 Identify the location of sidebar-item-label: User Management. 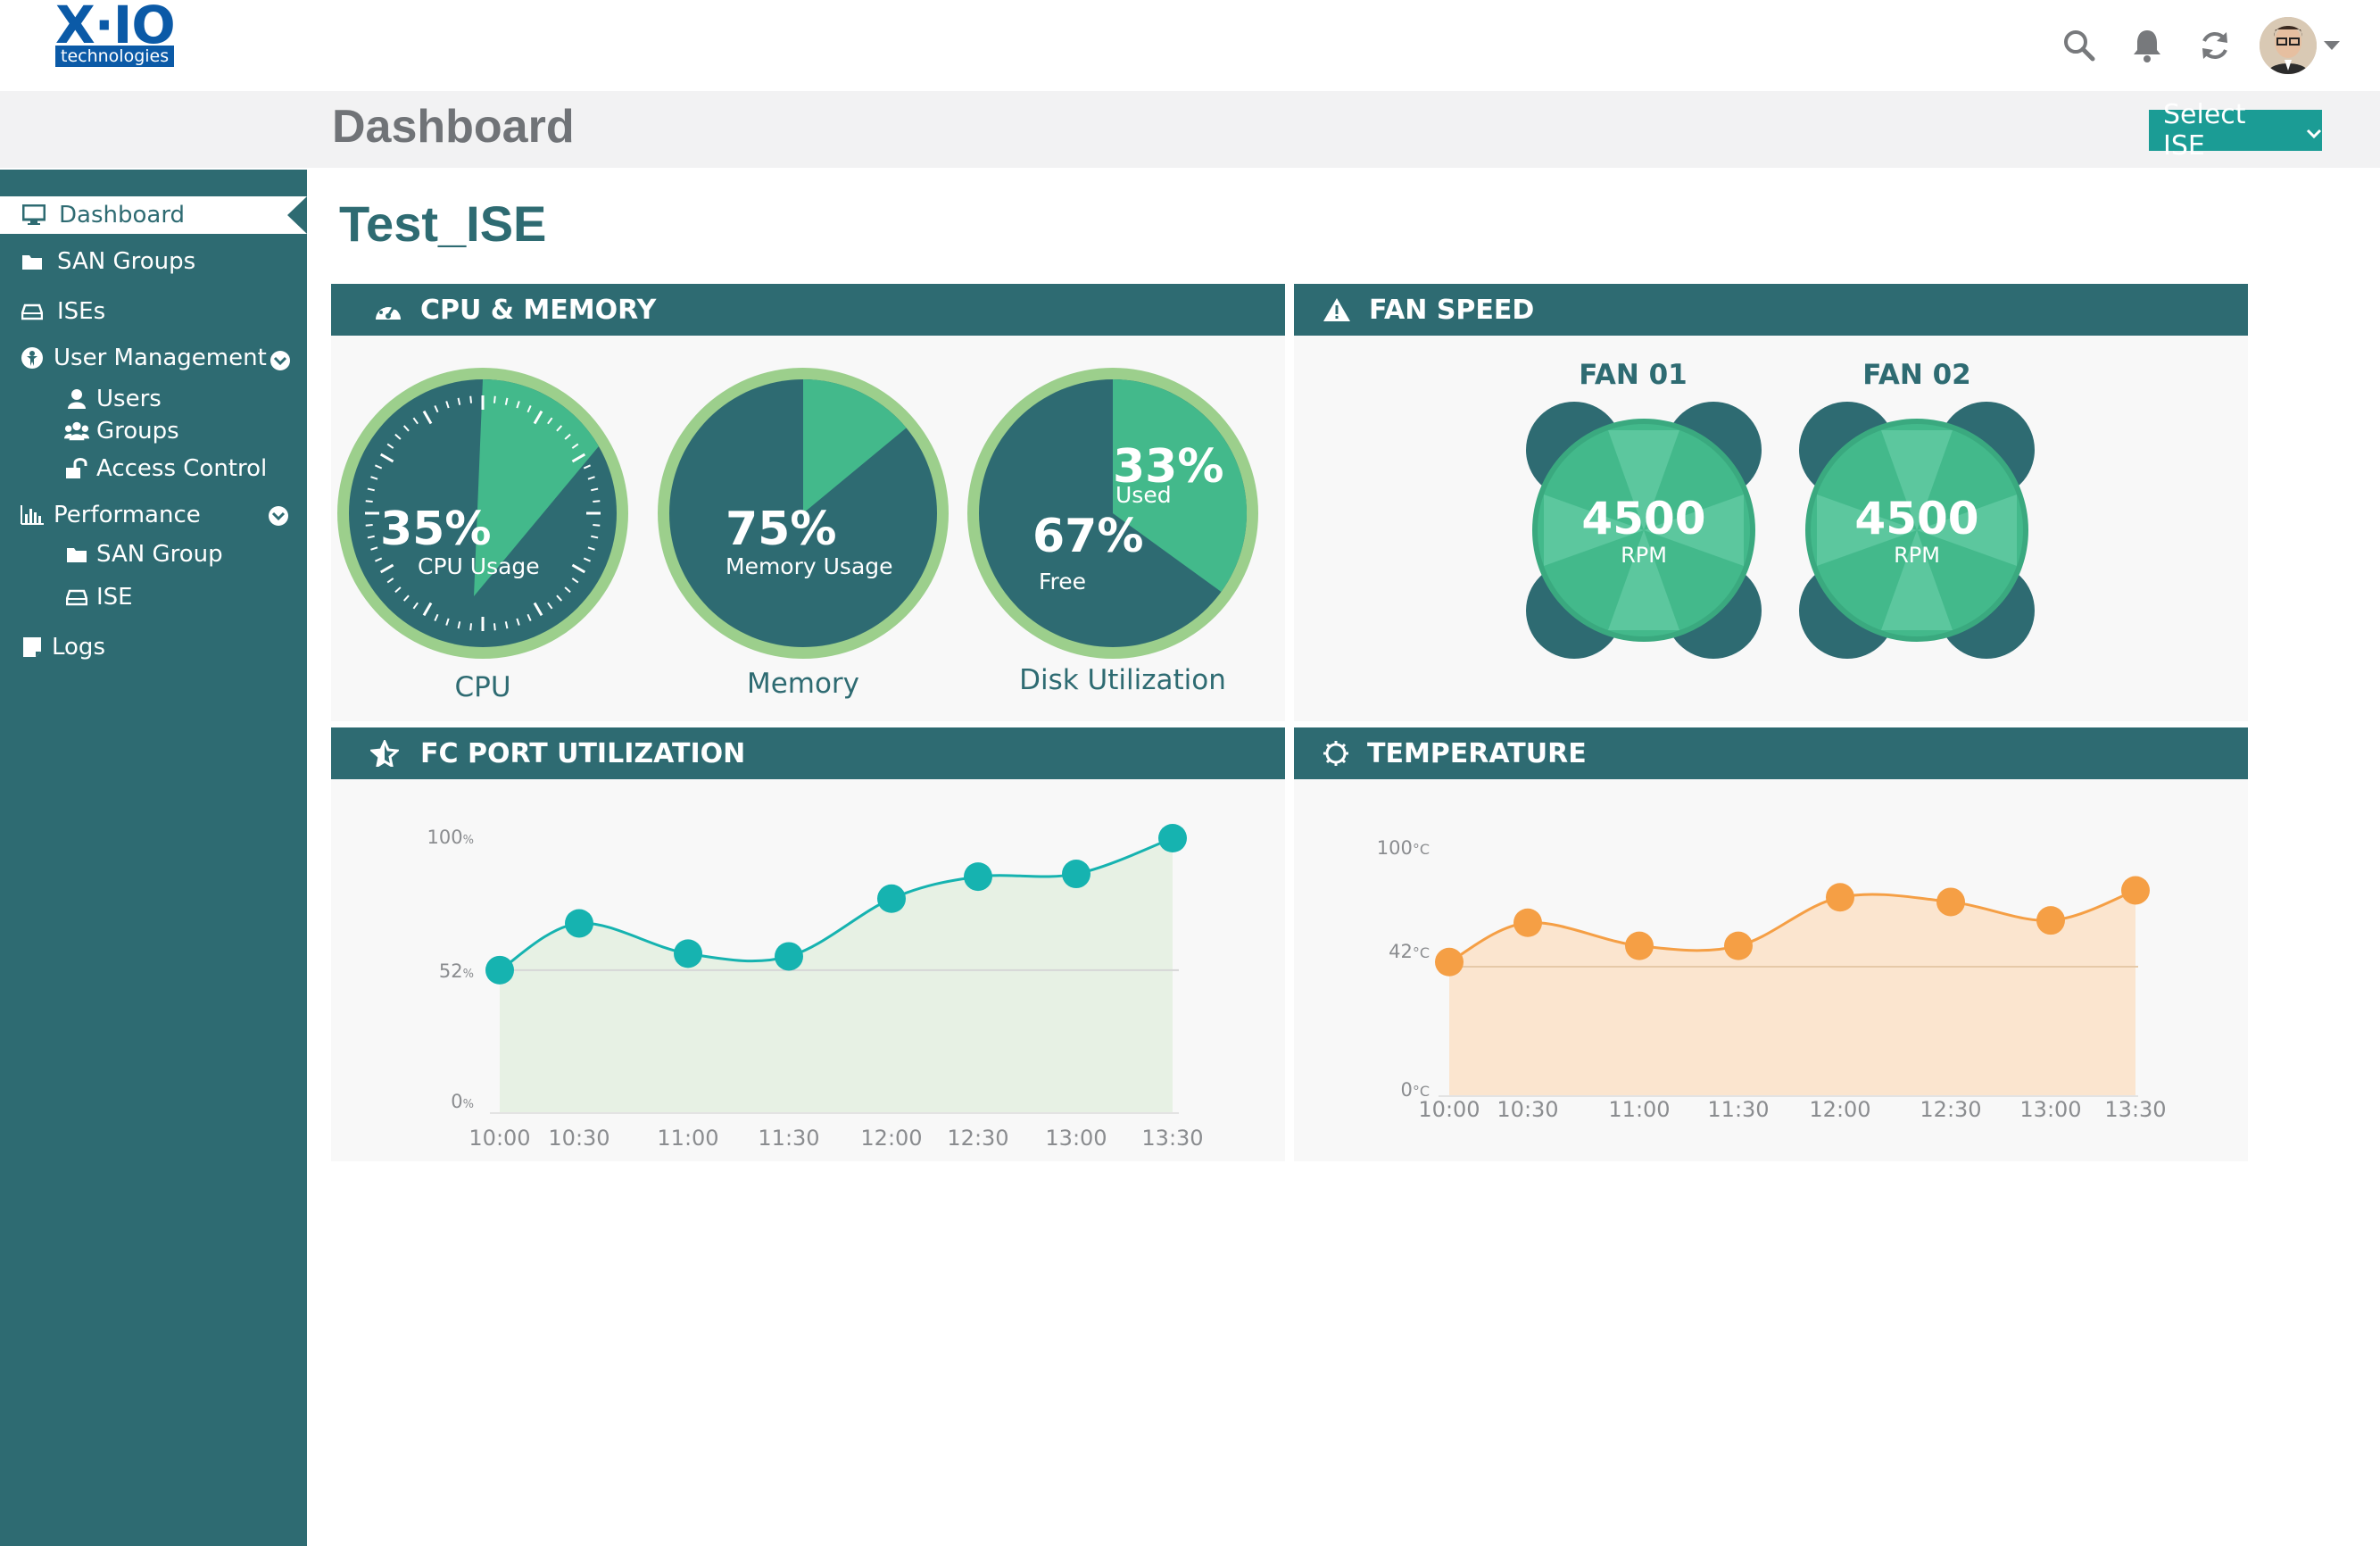
(160, 358).